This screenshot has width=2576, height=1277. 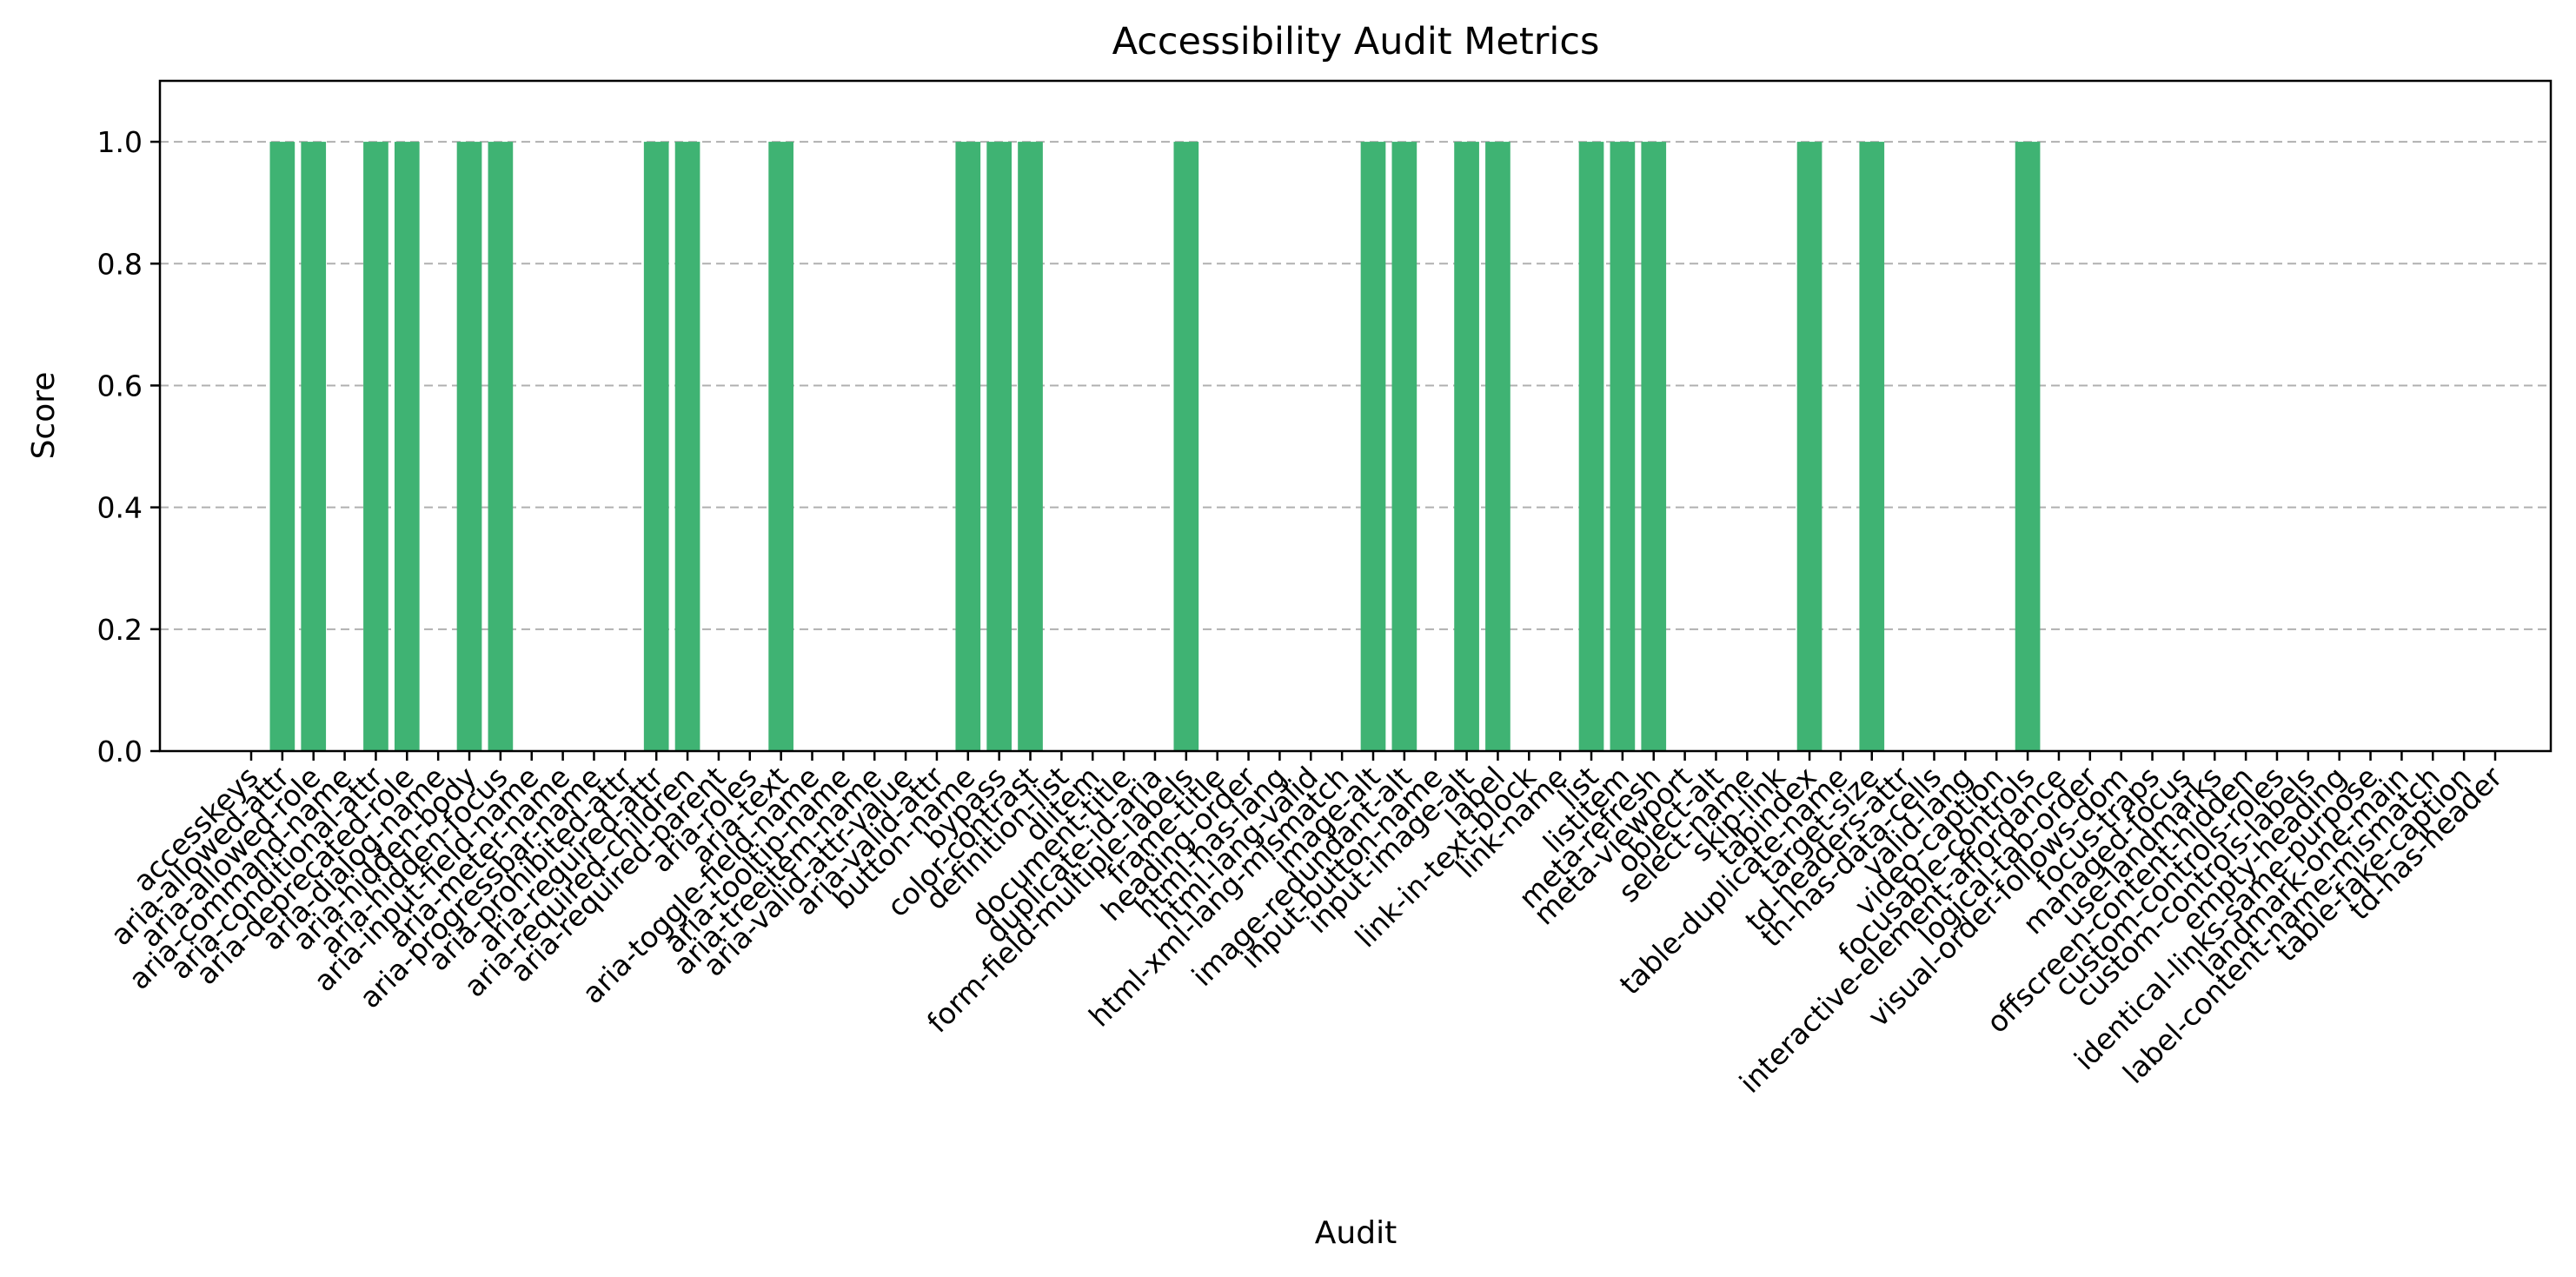 What do you see at coordinates (1373, 447) in the screenshot?
I see `bar-image-alt` at bounding box center [1373, 447].